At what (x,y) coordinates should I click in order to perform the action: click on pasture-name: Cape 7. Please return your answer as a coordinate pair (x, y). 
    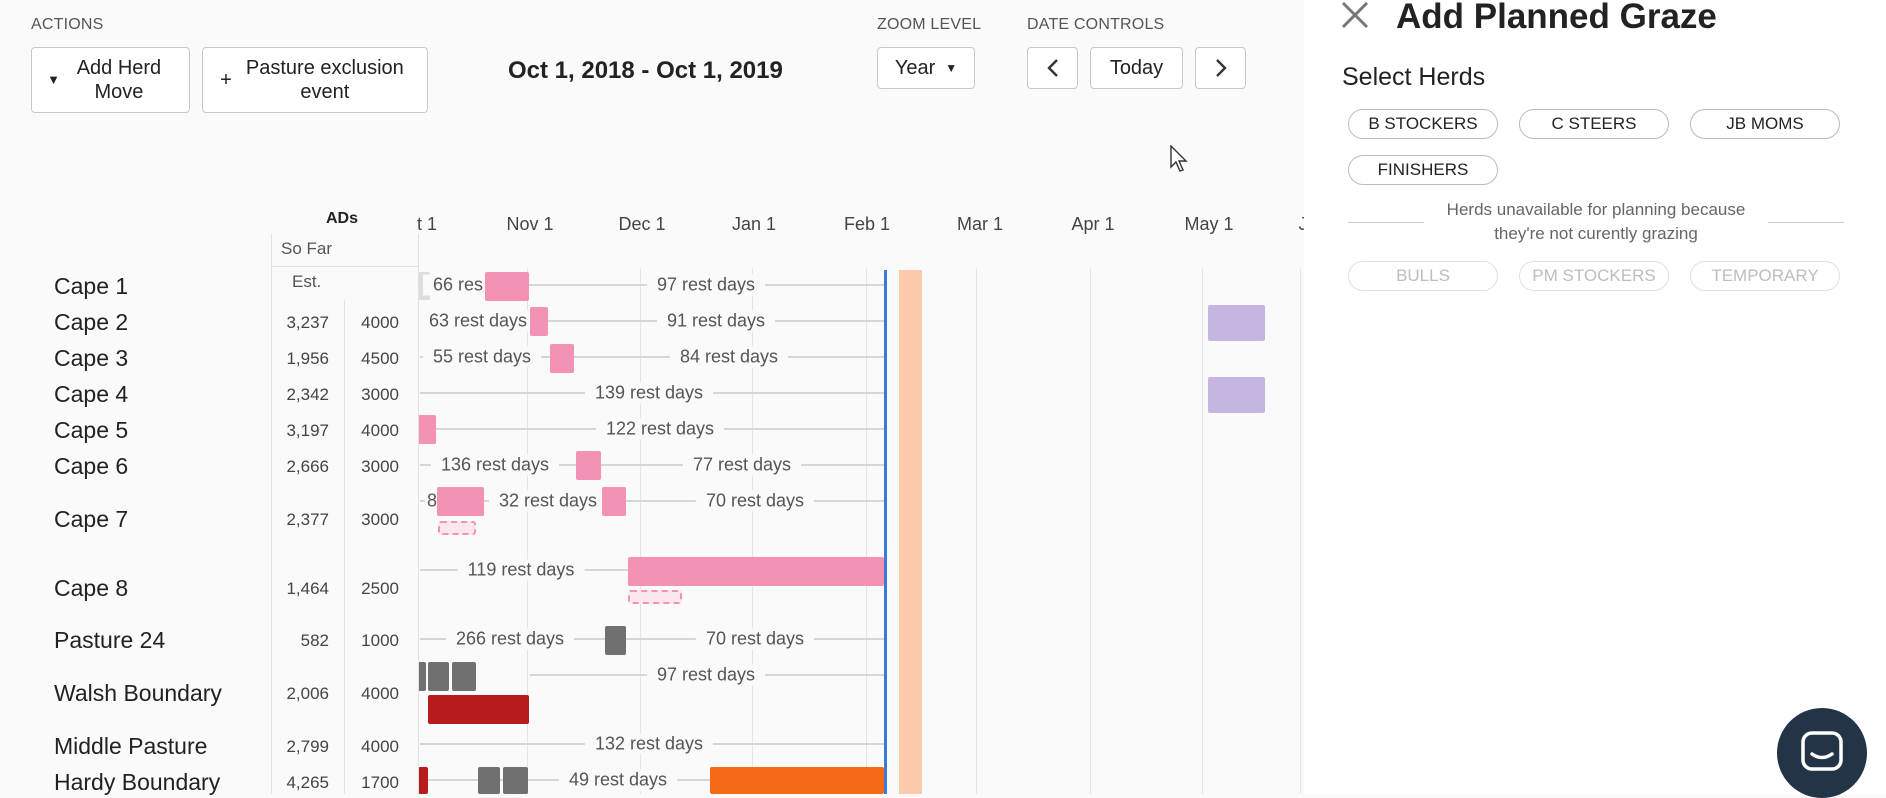
    Looking at the image, I should click on (91, 519).